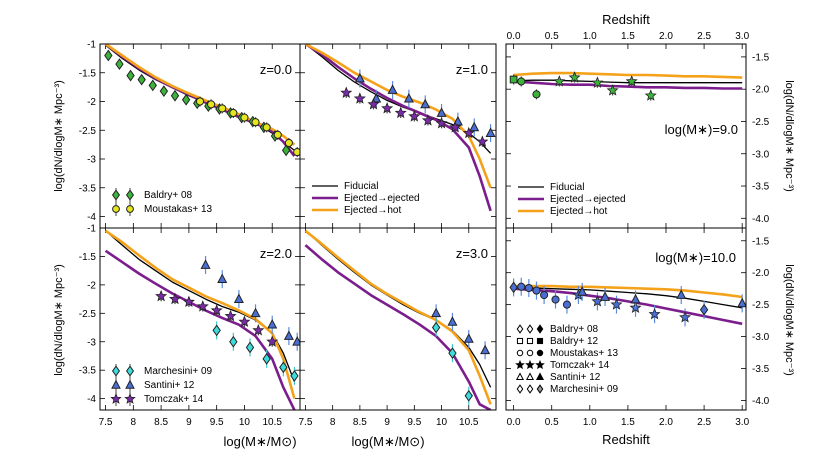 The image size is (830, 461). Describe the element at coordinates (174, 399) in the screenshot. I see `legend-label: Tomczak+ 14` at that location.